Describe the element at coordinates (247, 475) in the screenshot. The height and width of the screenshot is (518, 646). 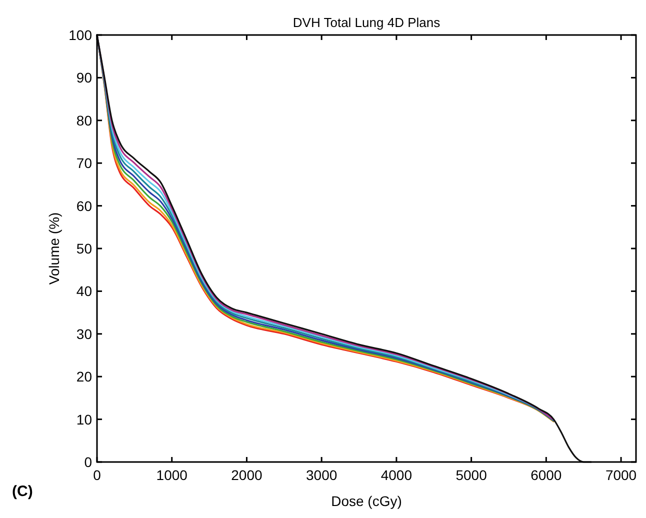
I see `x-tick-label: 2000` at that location.